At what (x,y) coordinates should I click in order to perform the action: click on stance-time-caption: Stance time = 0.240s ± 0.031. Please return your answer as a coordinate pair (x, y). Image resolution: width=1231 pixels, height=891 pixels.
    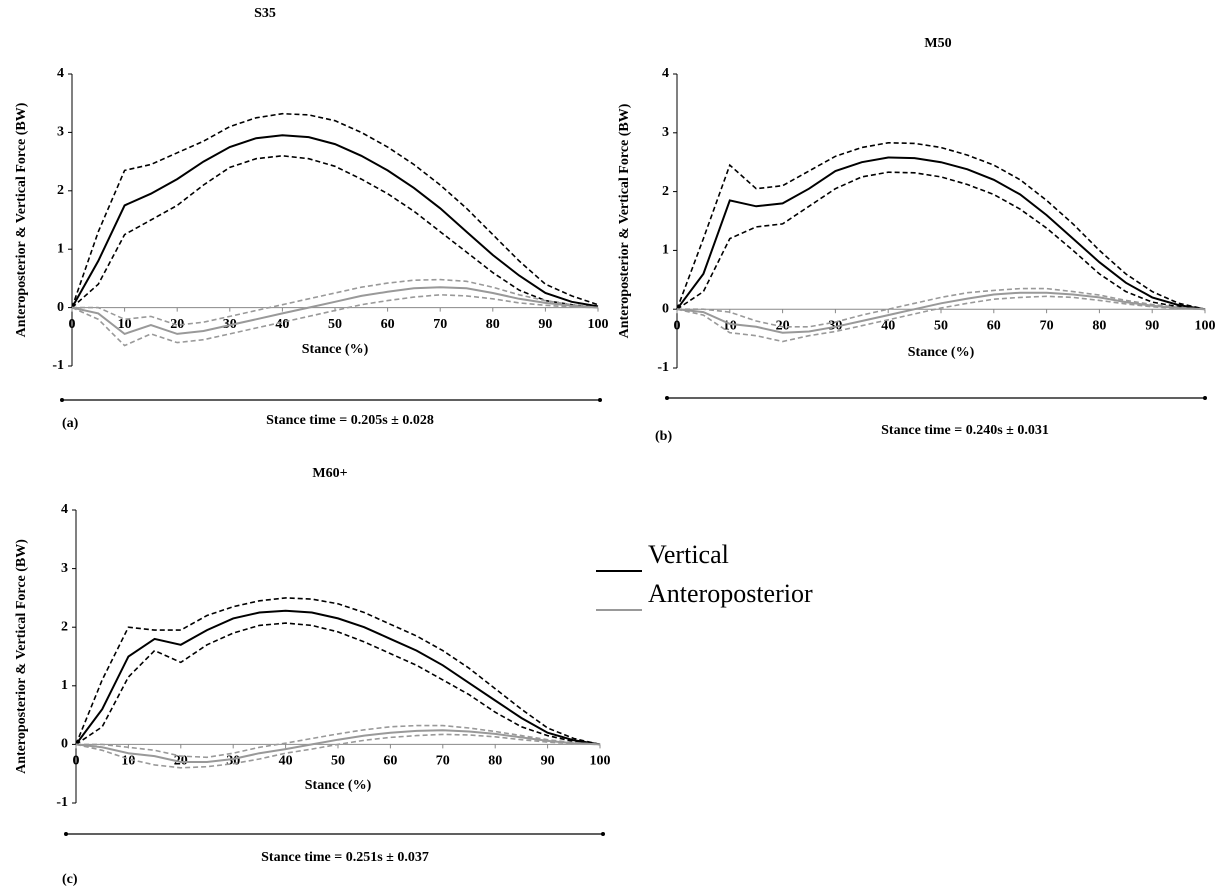
    Looking at the image, I should click on (965, 430).